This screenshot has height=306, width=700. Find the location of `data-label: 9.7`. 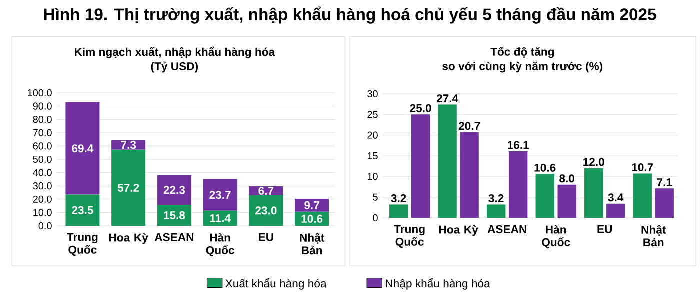

data-label: 9.7 is located at coordinates (312, 205).